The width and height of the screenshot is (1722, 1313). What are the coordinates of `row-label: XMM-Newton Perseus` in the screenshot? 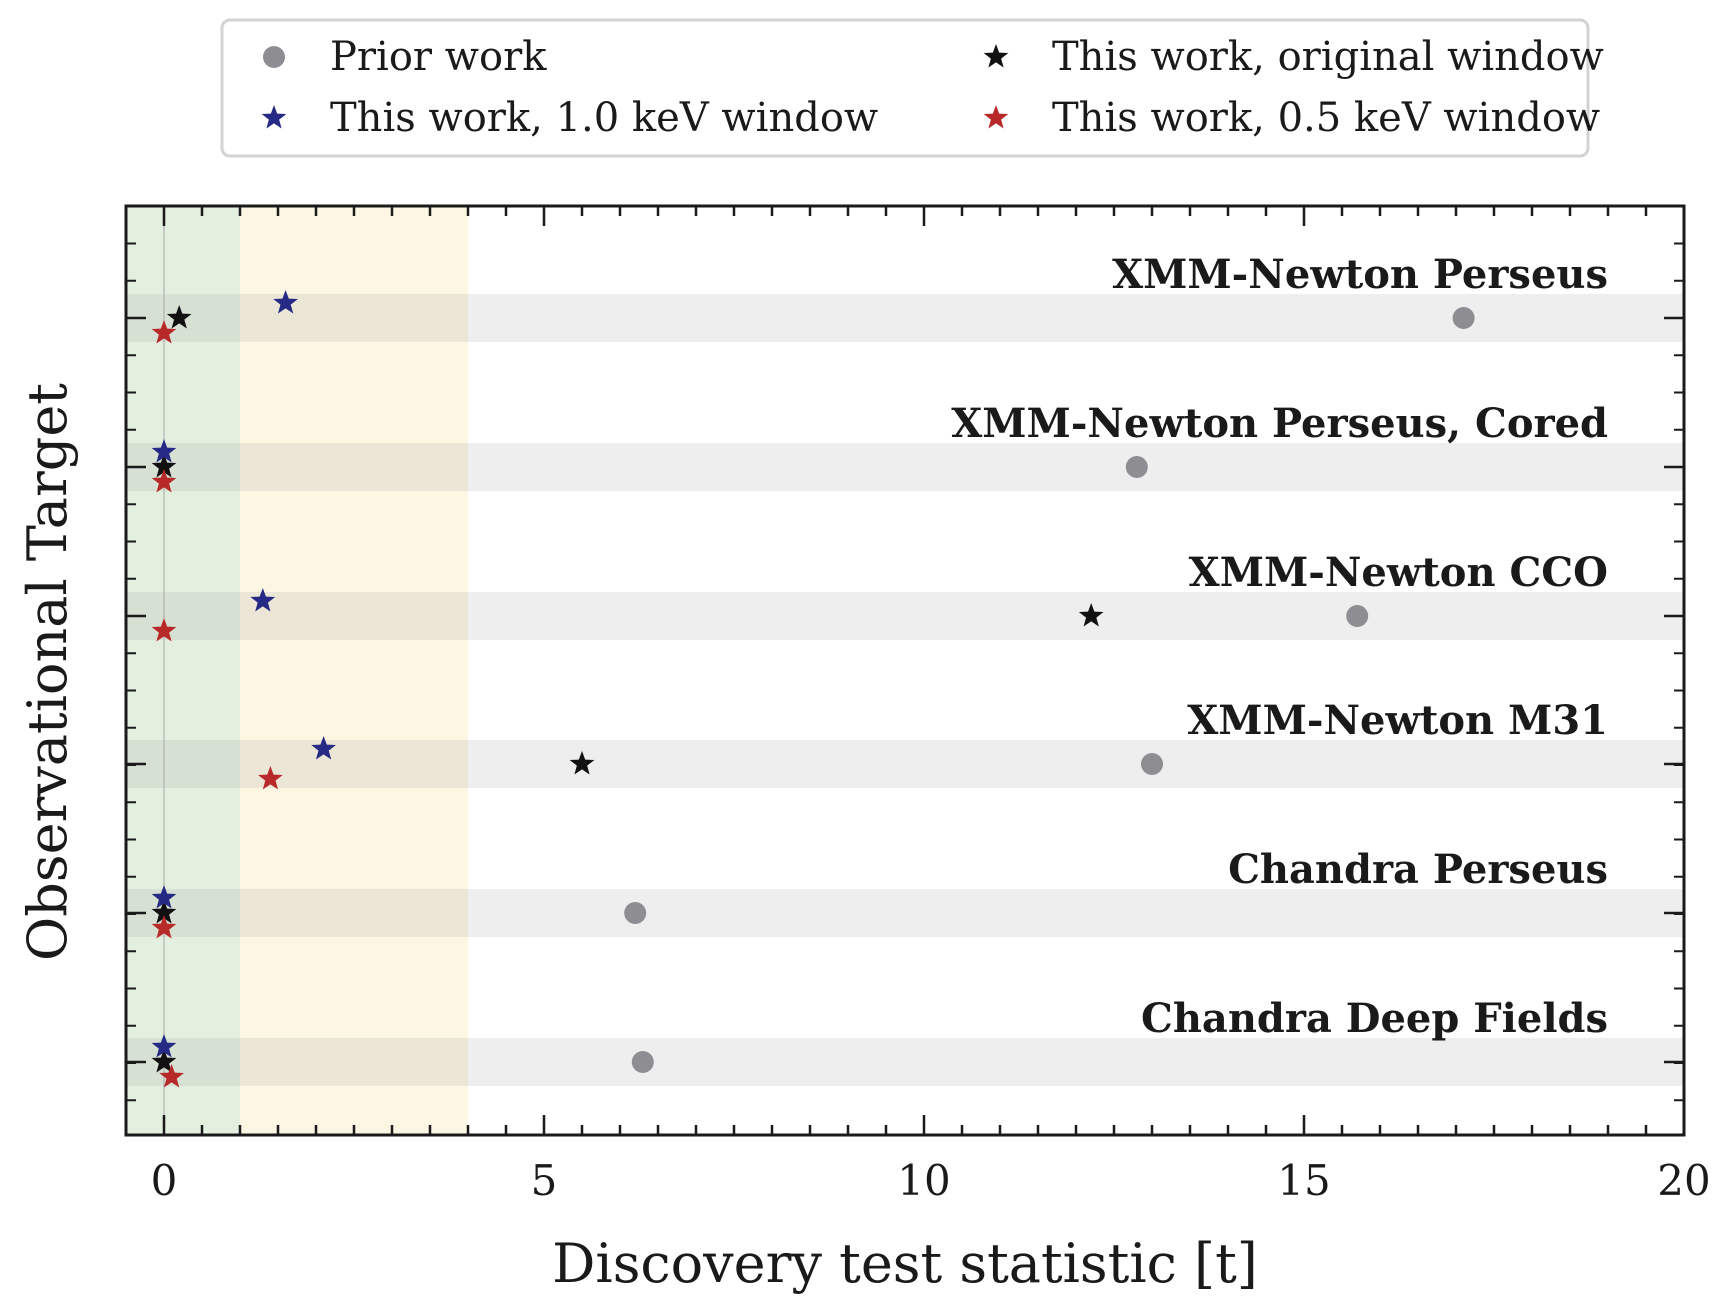 It's located at (1360, 274).